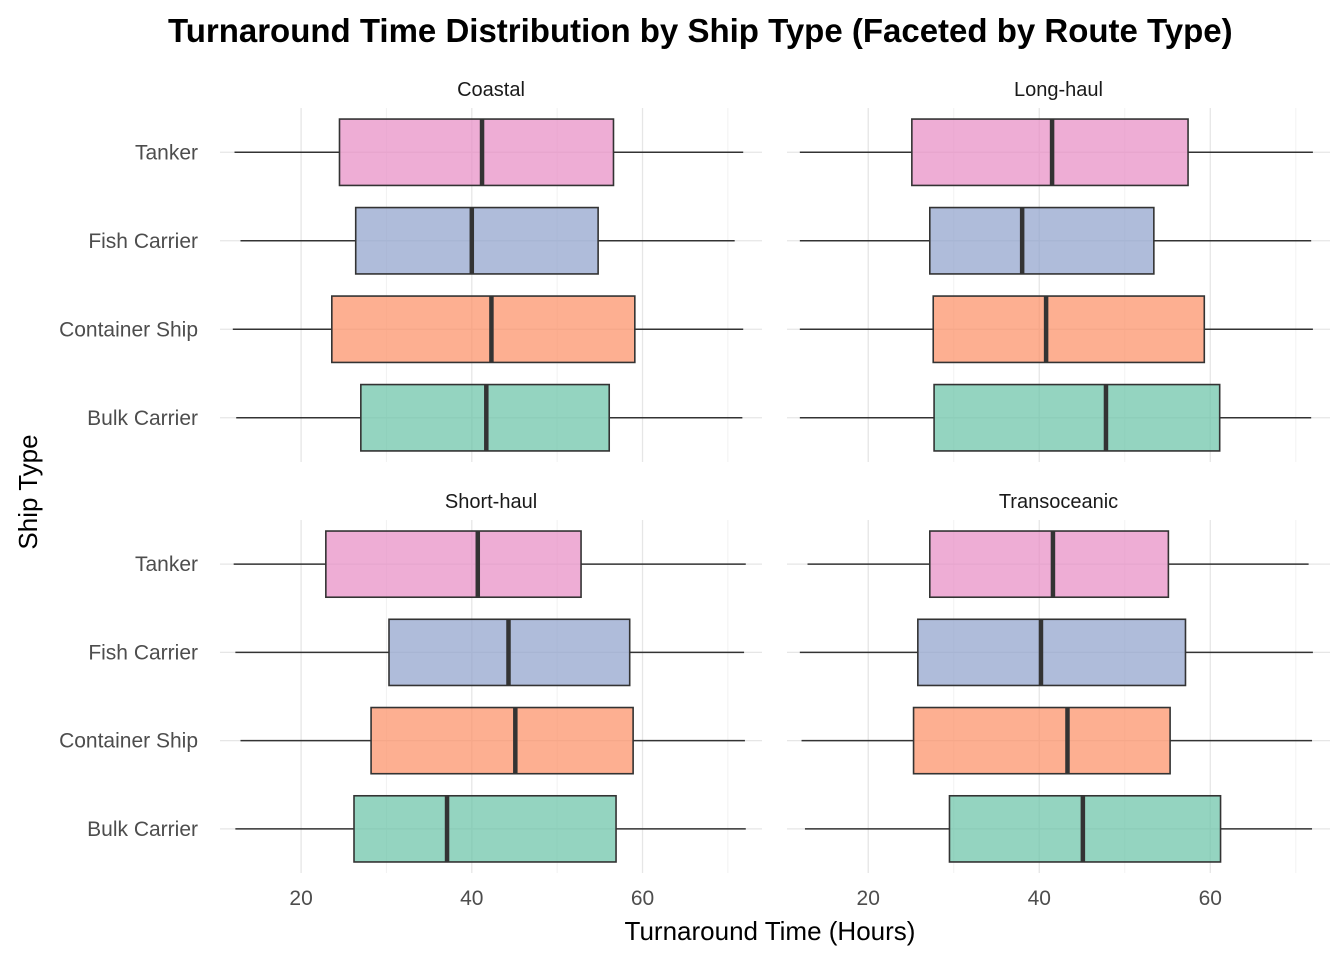  Describe the element at coordinates (770, 931) in the screenshot. I see `x-axis-label: Turnaround Time (Hours)` at that location.